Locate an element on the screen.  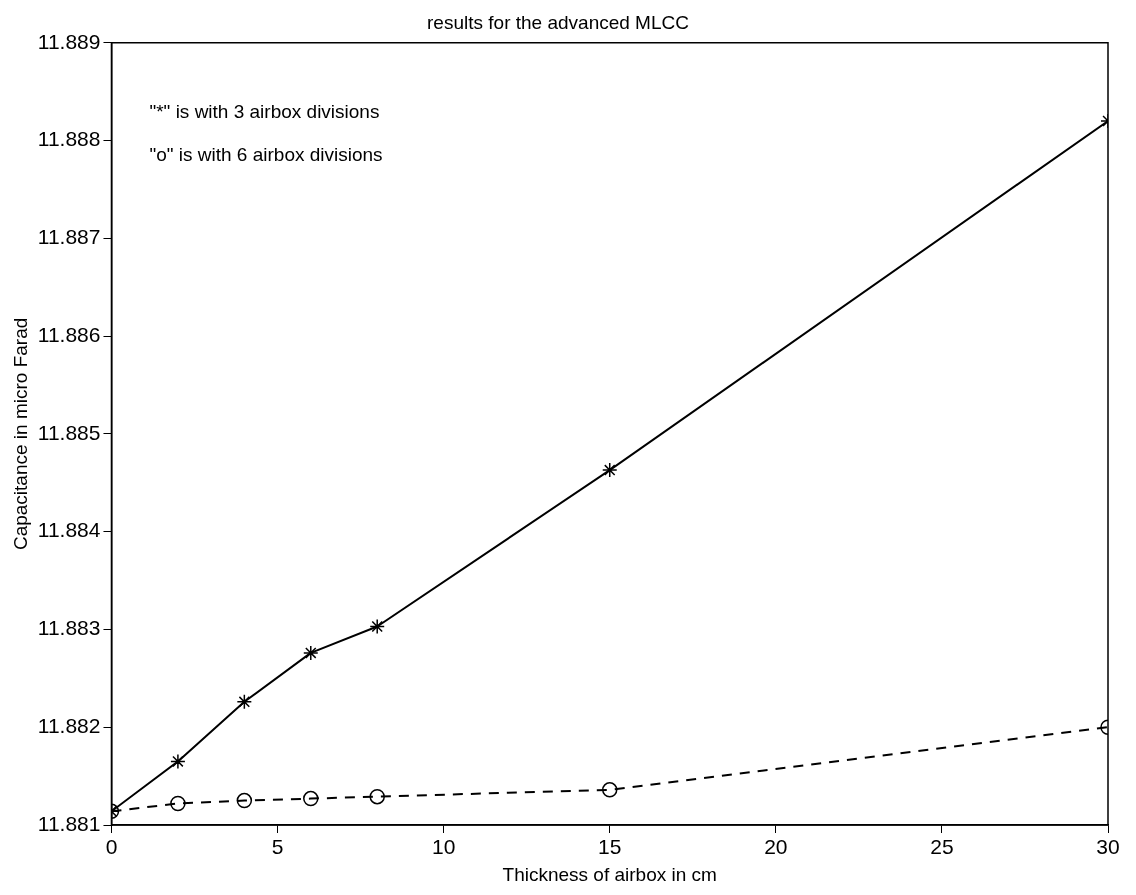
x-axis-title: Thickness of airbox in cm is located at coordinates (609, 874).